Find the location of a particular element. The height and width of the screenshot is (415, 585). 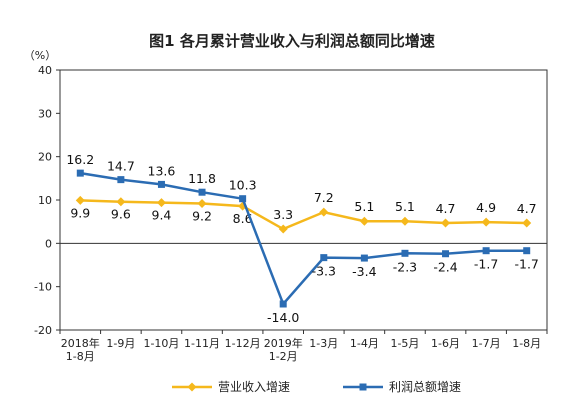

x-tick-label: 1-12月 is located at coordinates (243, 343).